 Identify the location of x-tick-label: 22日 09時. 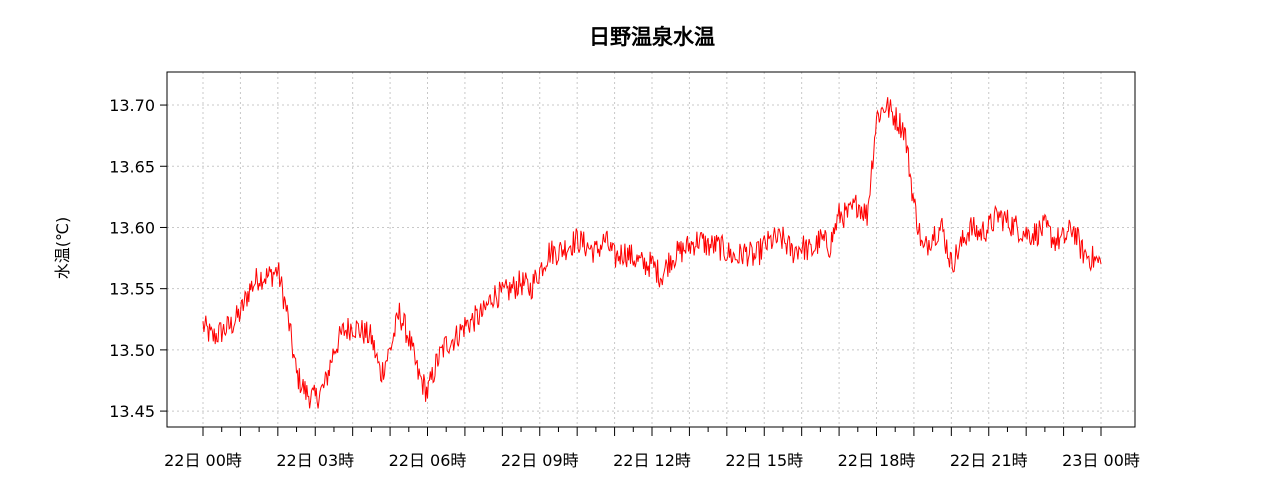
(540, 460).